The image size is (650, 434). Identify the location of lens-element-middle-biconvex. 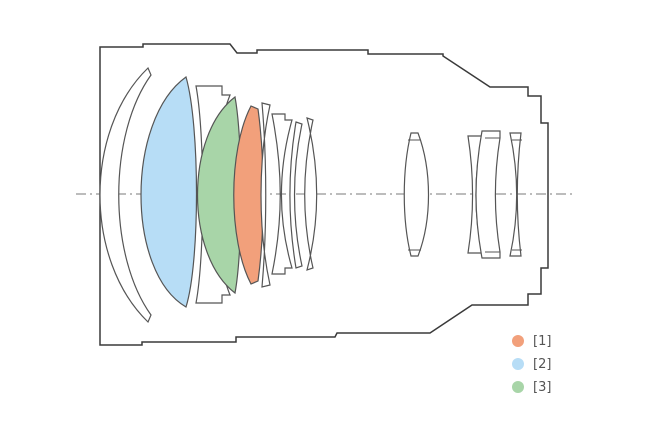
(416, 194).